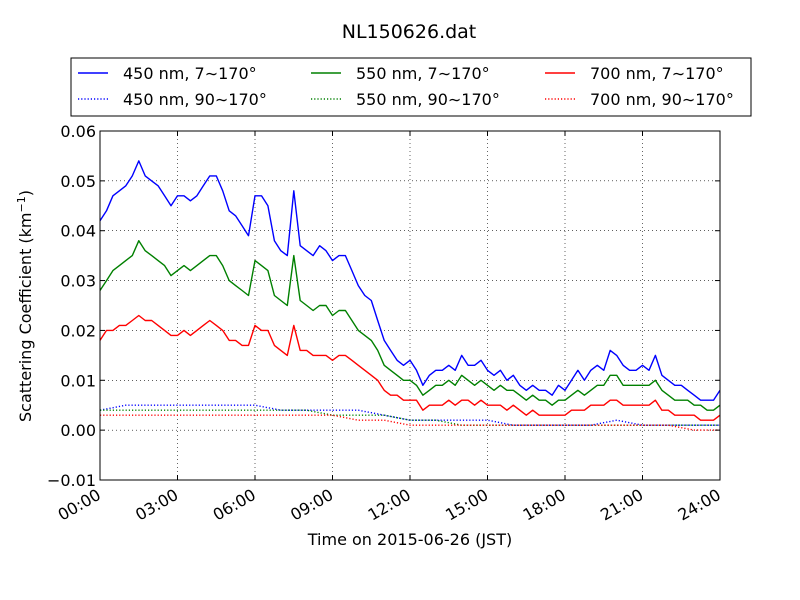  What do you see at coordinates (662, 99) in the screenshot?
I see `legend-label-6: 700 nm, 90∼170°` at bounding box center [662, 99].